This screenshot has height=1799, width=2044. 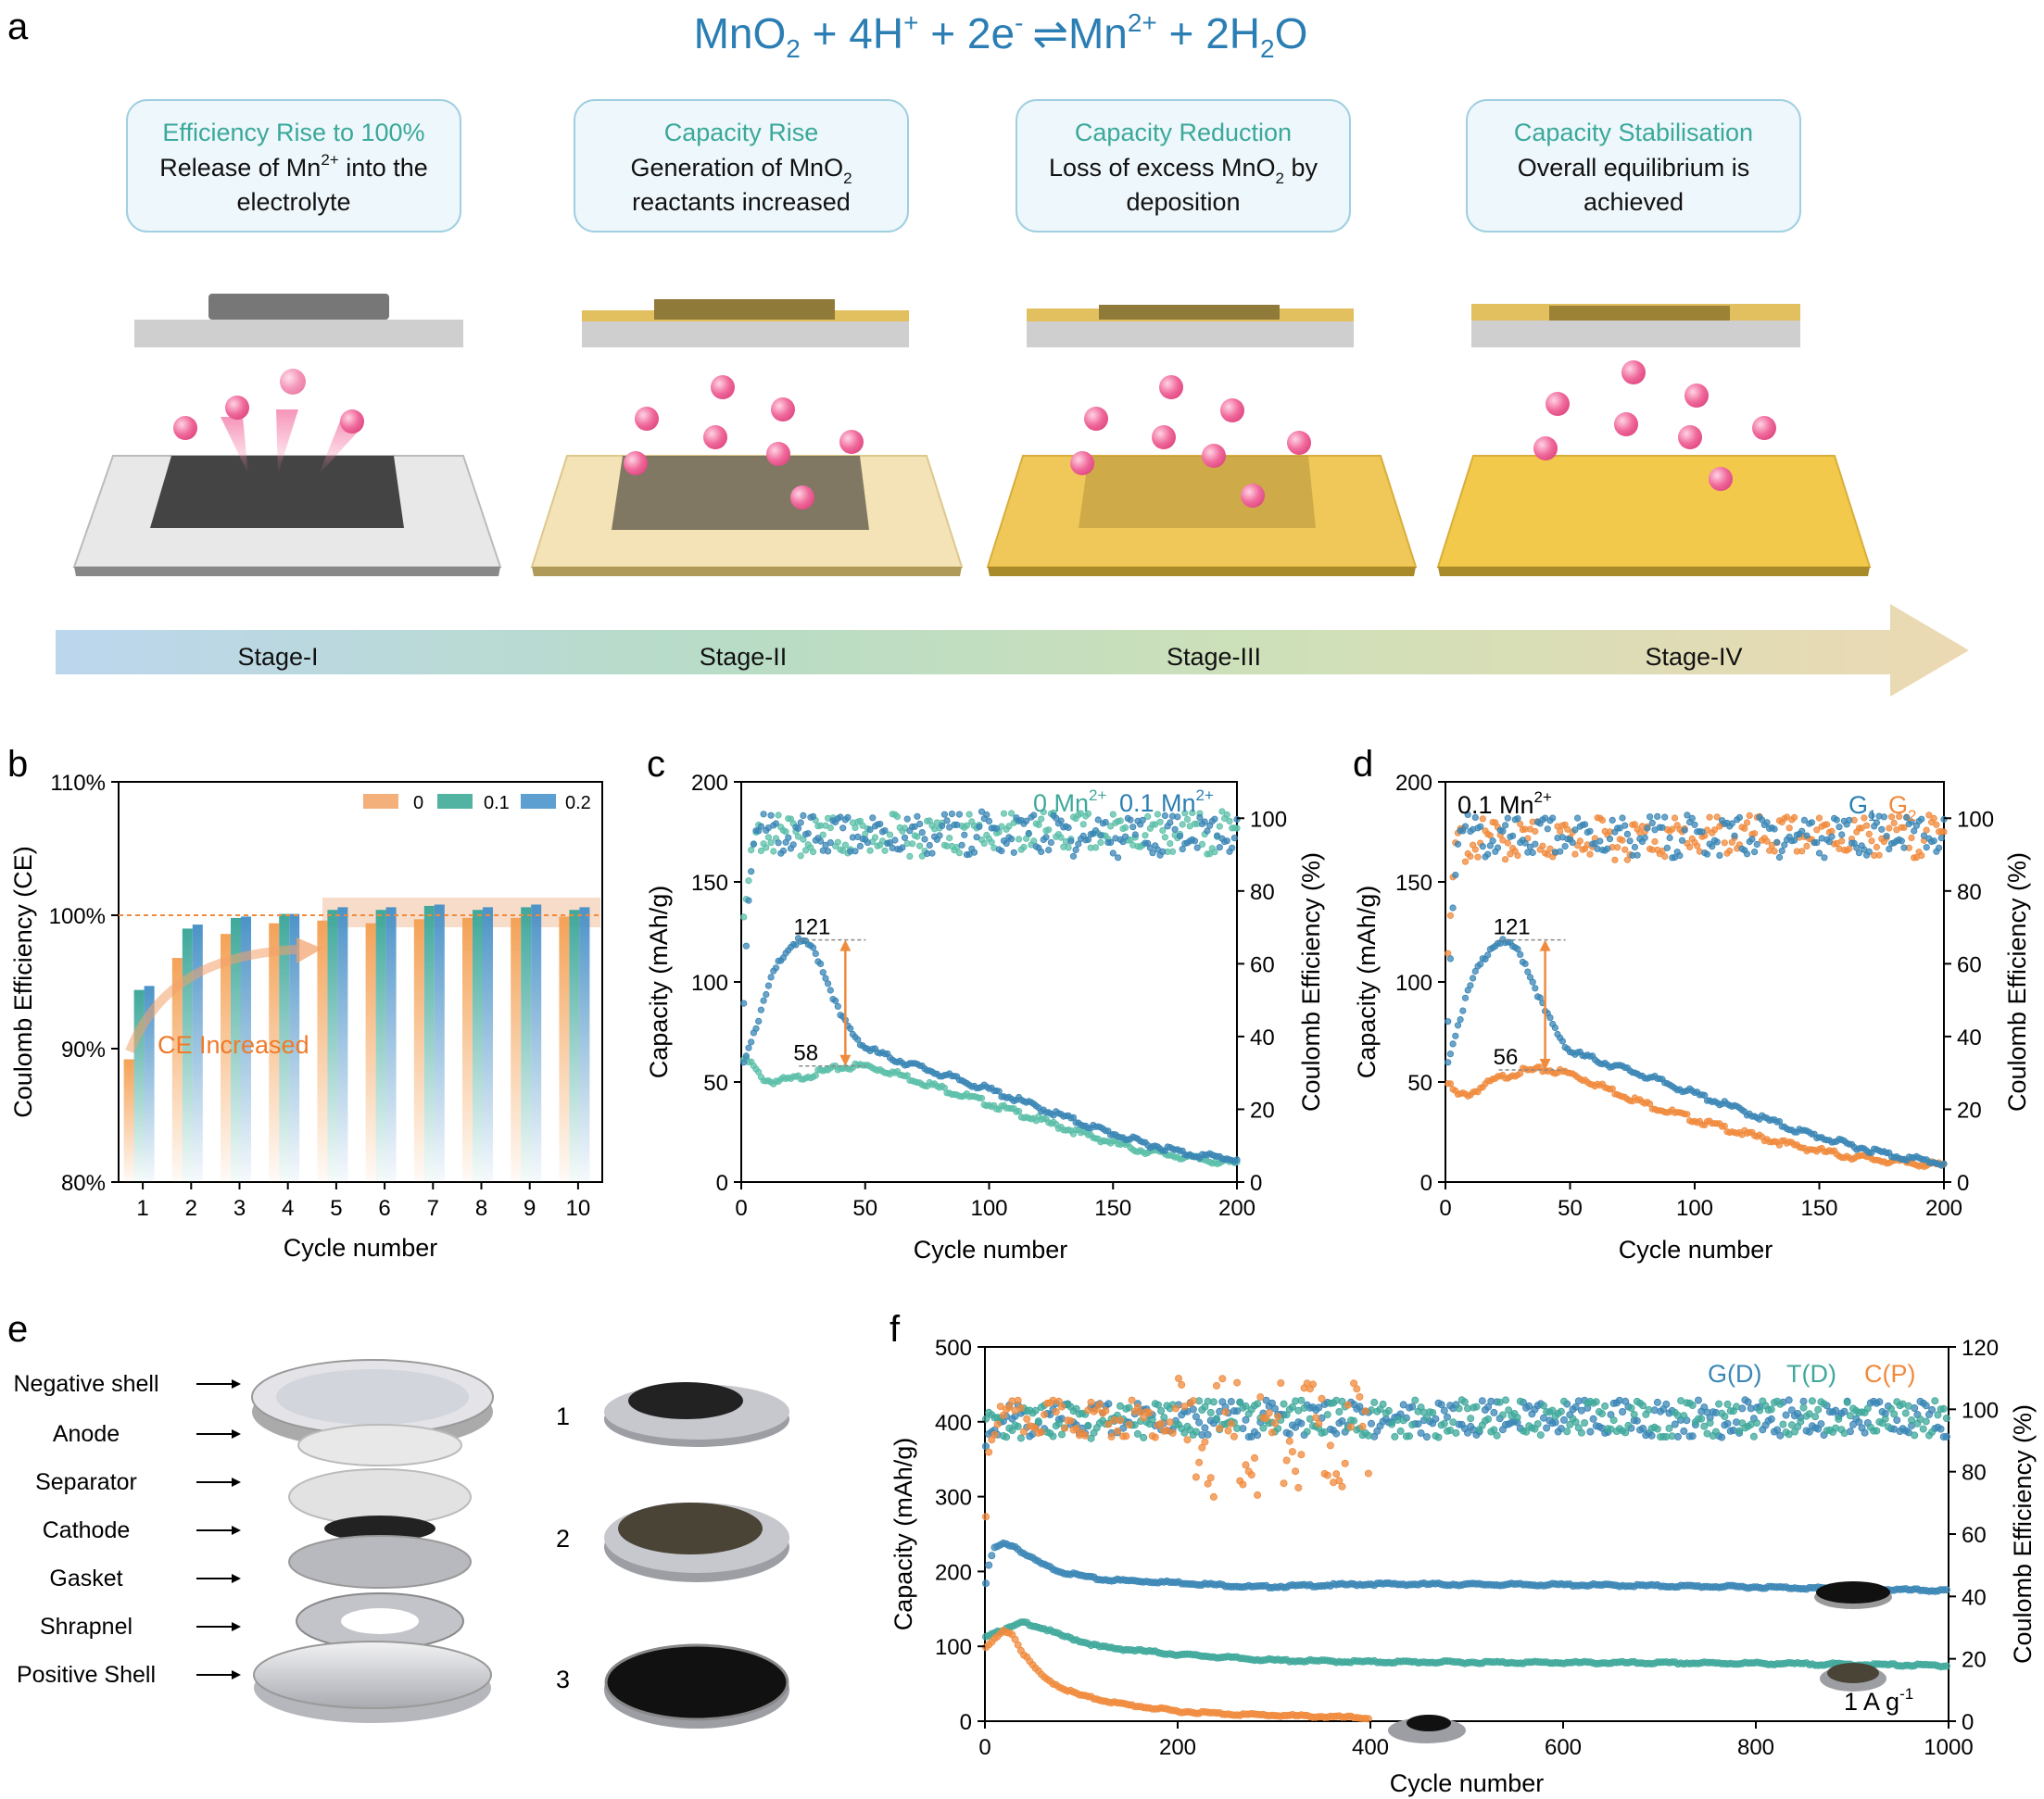 What do you see at coordinates (953, 1348) in the screenshot?
I see `ytick-label: 500` at bounding box center [953, 1348].